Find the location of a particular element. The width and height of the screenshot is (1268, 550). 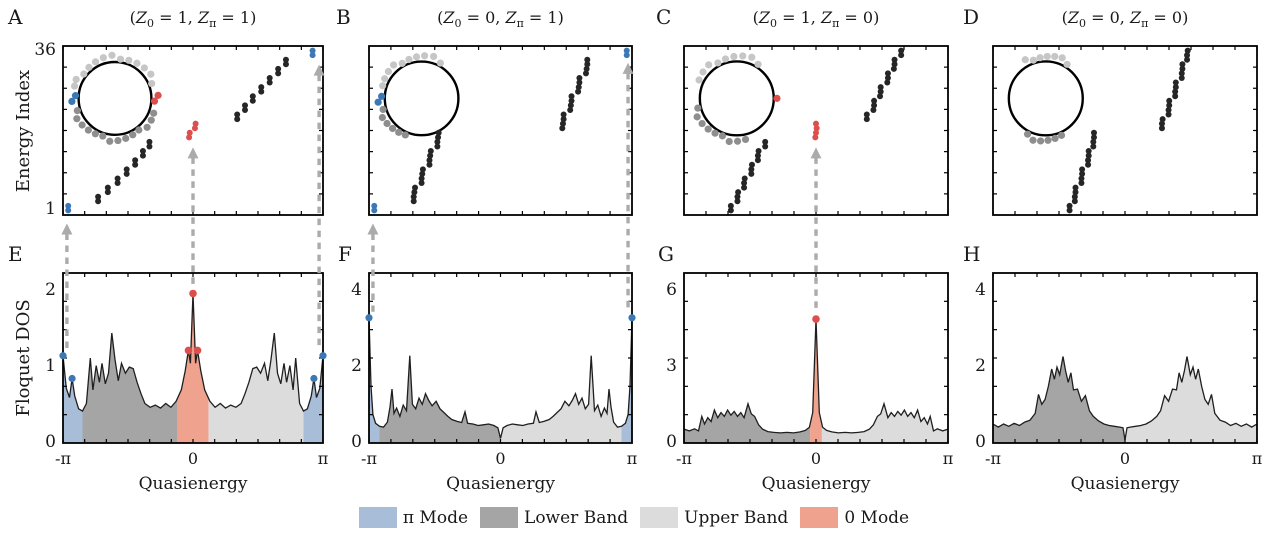

panel-title-b: (Z0 = 0, Zπ = 1) is located at coordinates (500, 19).